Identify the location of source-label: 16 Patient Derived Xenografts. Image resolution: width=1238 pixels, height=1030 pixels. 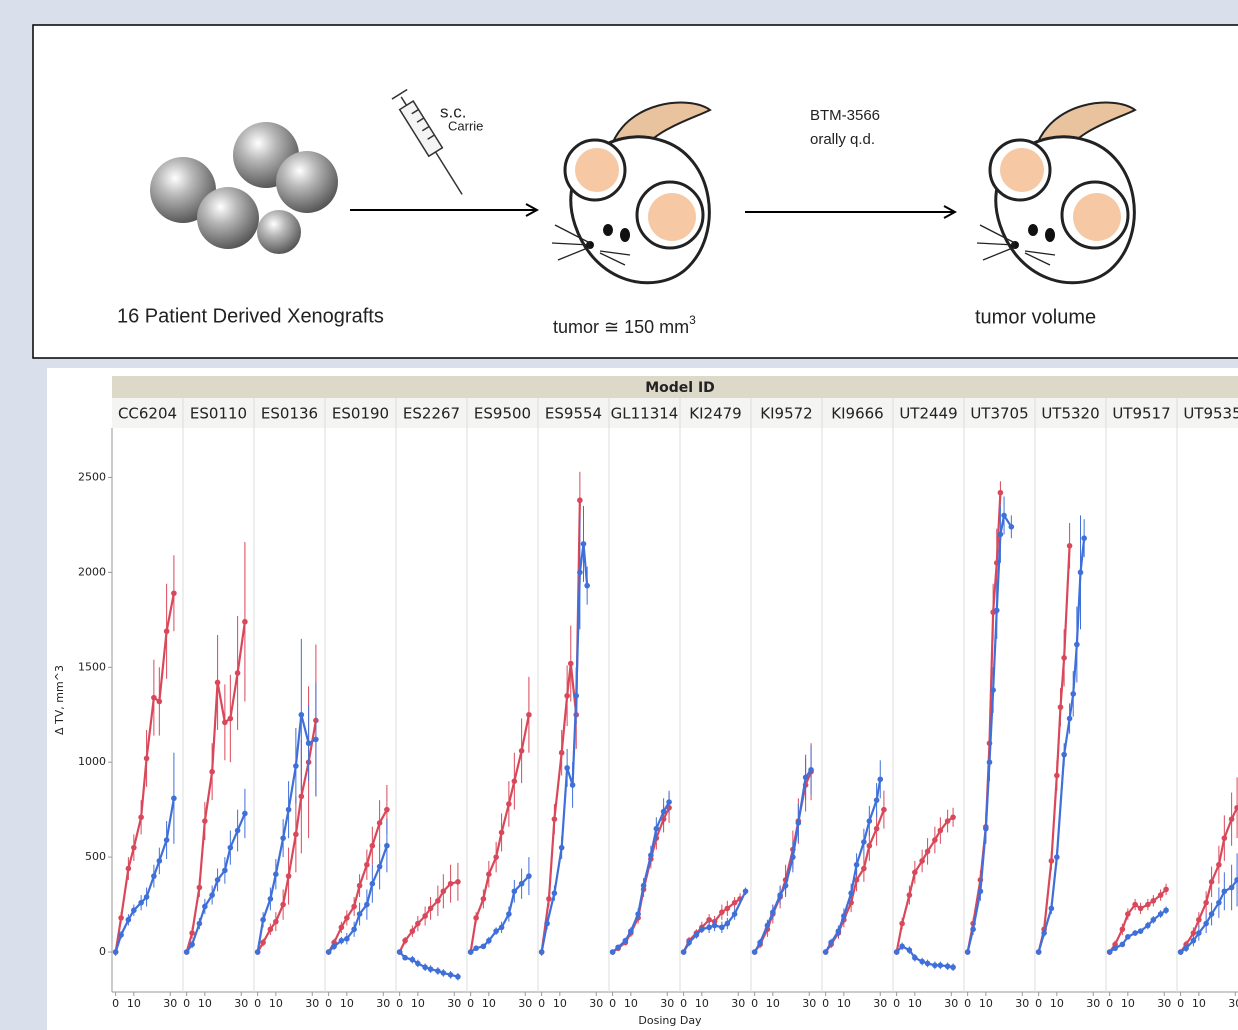
(250, 316).